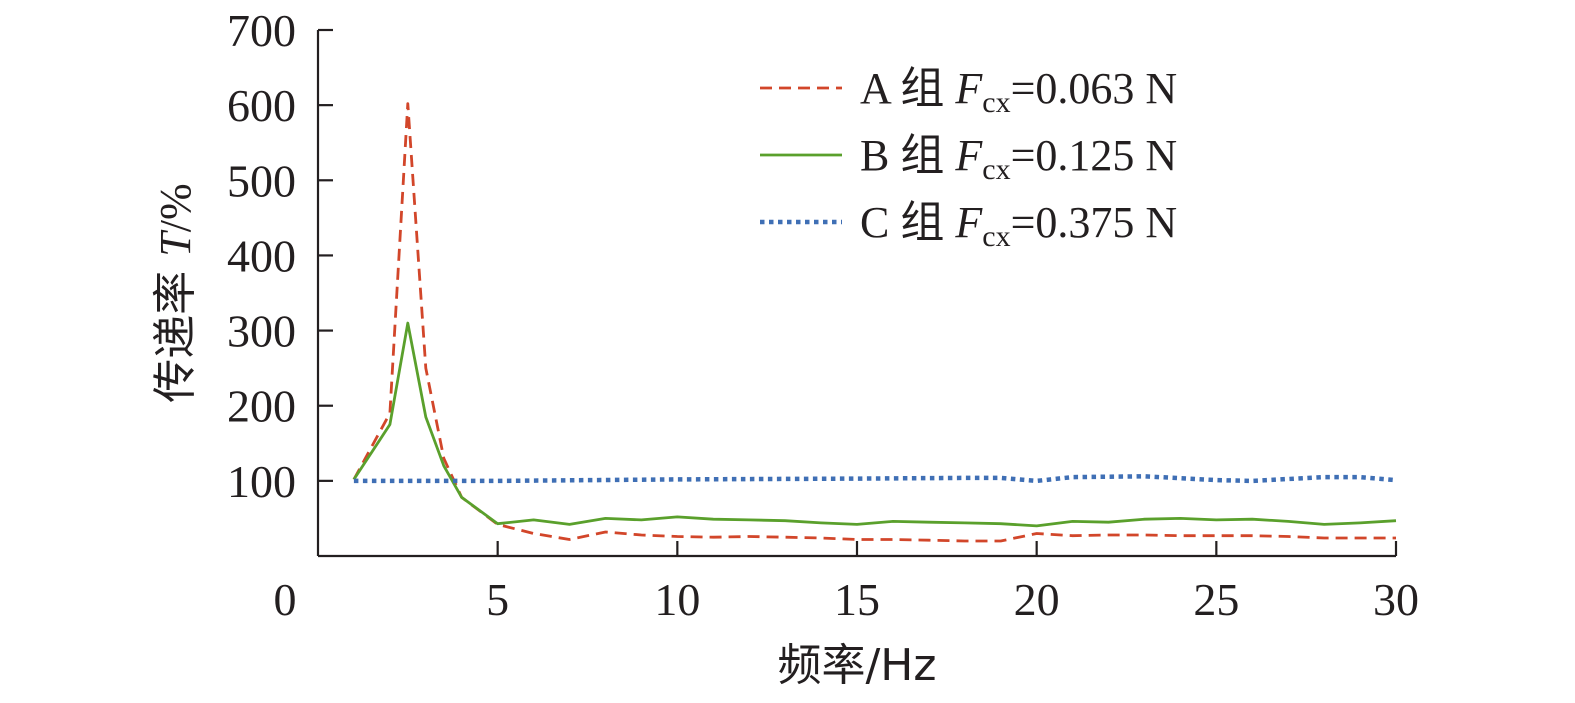 The width and height of the screenshot is (1575, 703). What do you see at coordinates (952, 583) in the screenshot?
I see `x-ticks: 5 10 15 20 25 30` at bounding box center [952, 583].